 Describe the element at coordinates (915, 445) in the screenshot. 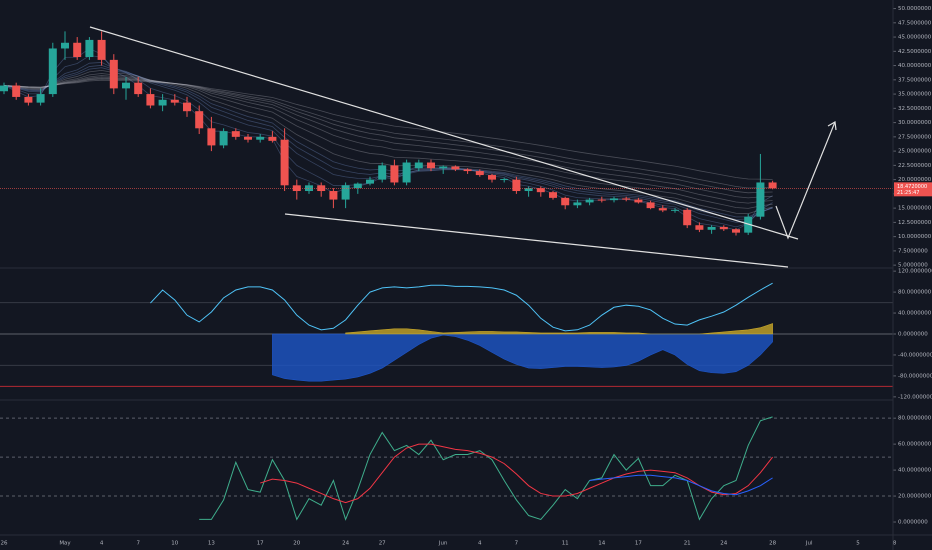

I see `y-tick-label: 60.0000000` at that location.